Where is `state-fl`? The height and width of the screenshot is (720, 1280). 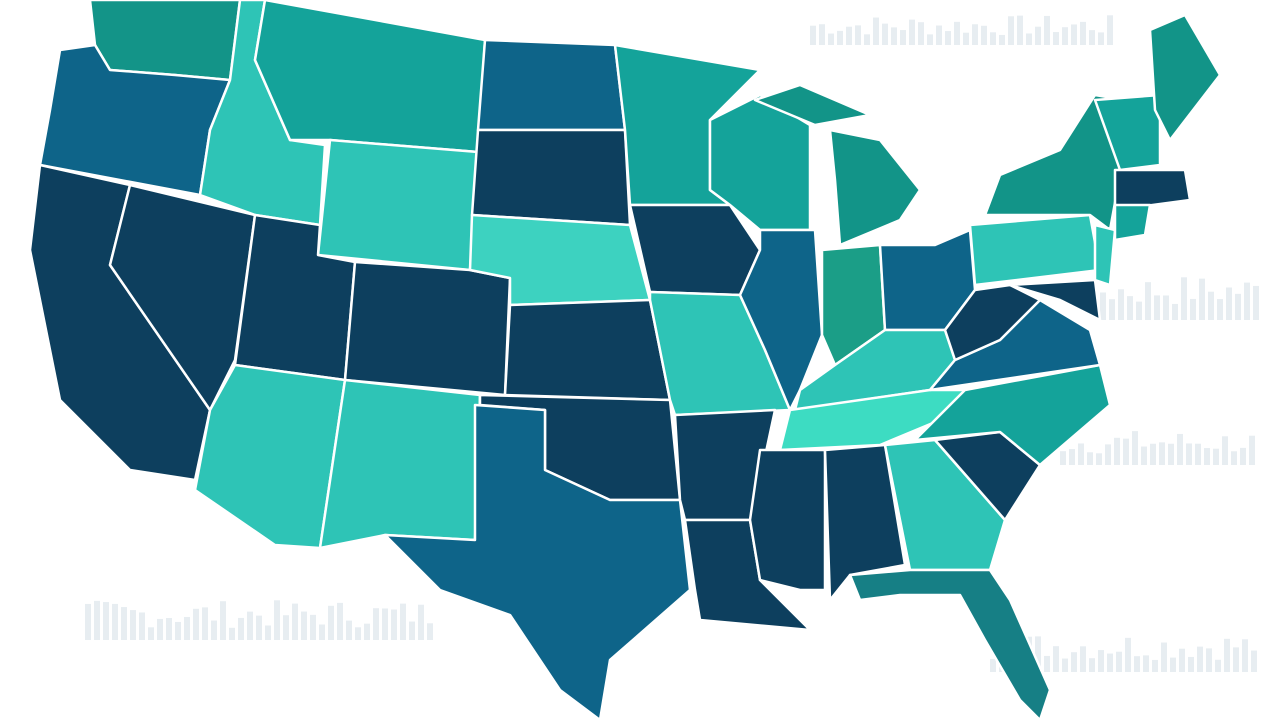
state-fl is located at coordinates (950, 644).